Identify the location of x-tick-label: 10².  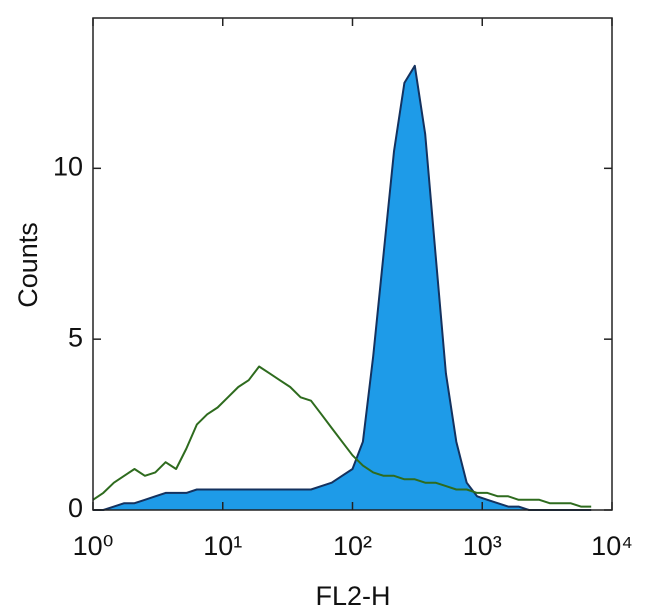
(352, 546).